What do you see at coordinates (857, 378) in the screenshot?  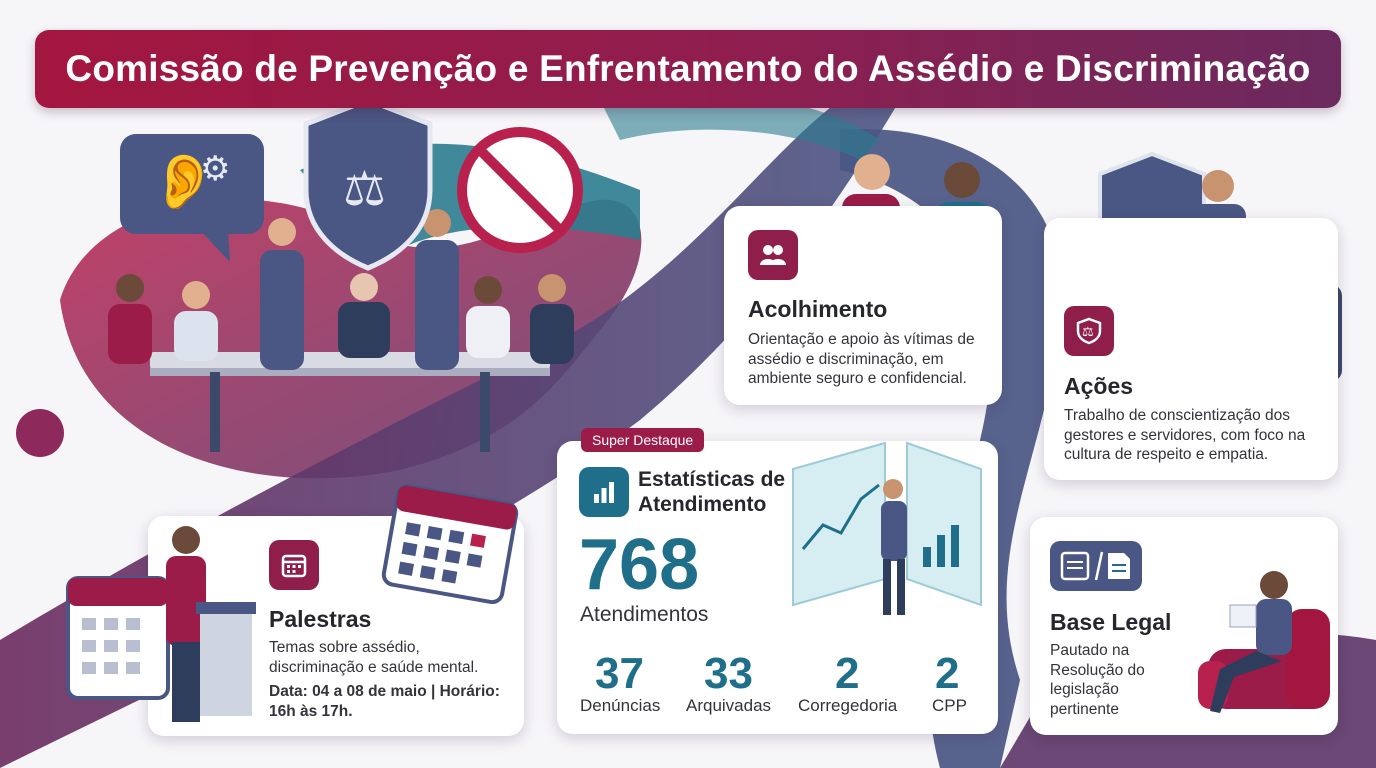 I see `acolhimento-text-line: ambiente seguro e confidencial.` at bounding box center [857, 378].